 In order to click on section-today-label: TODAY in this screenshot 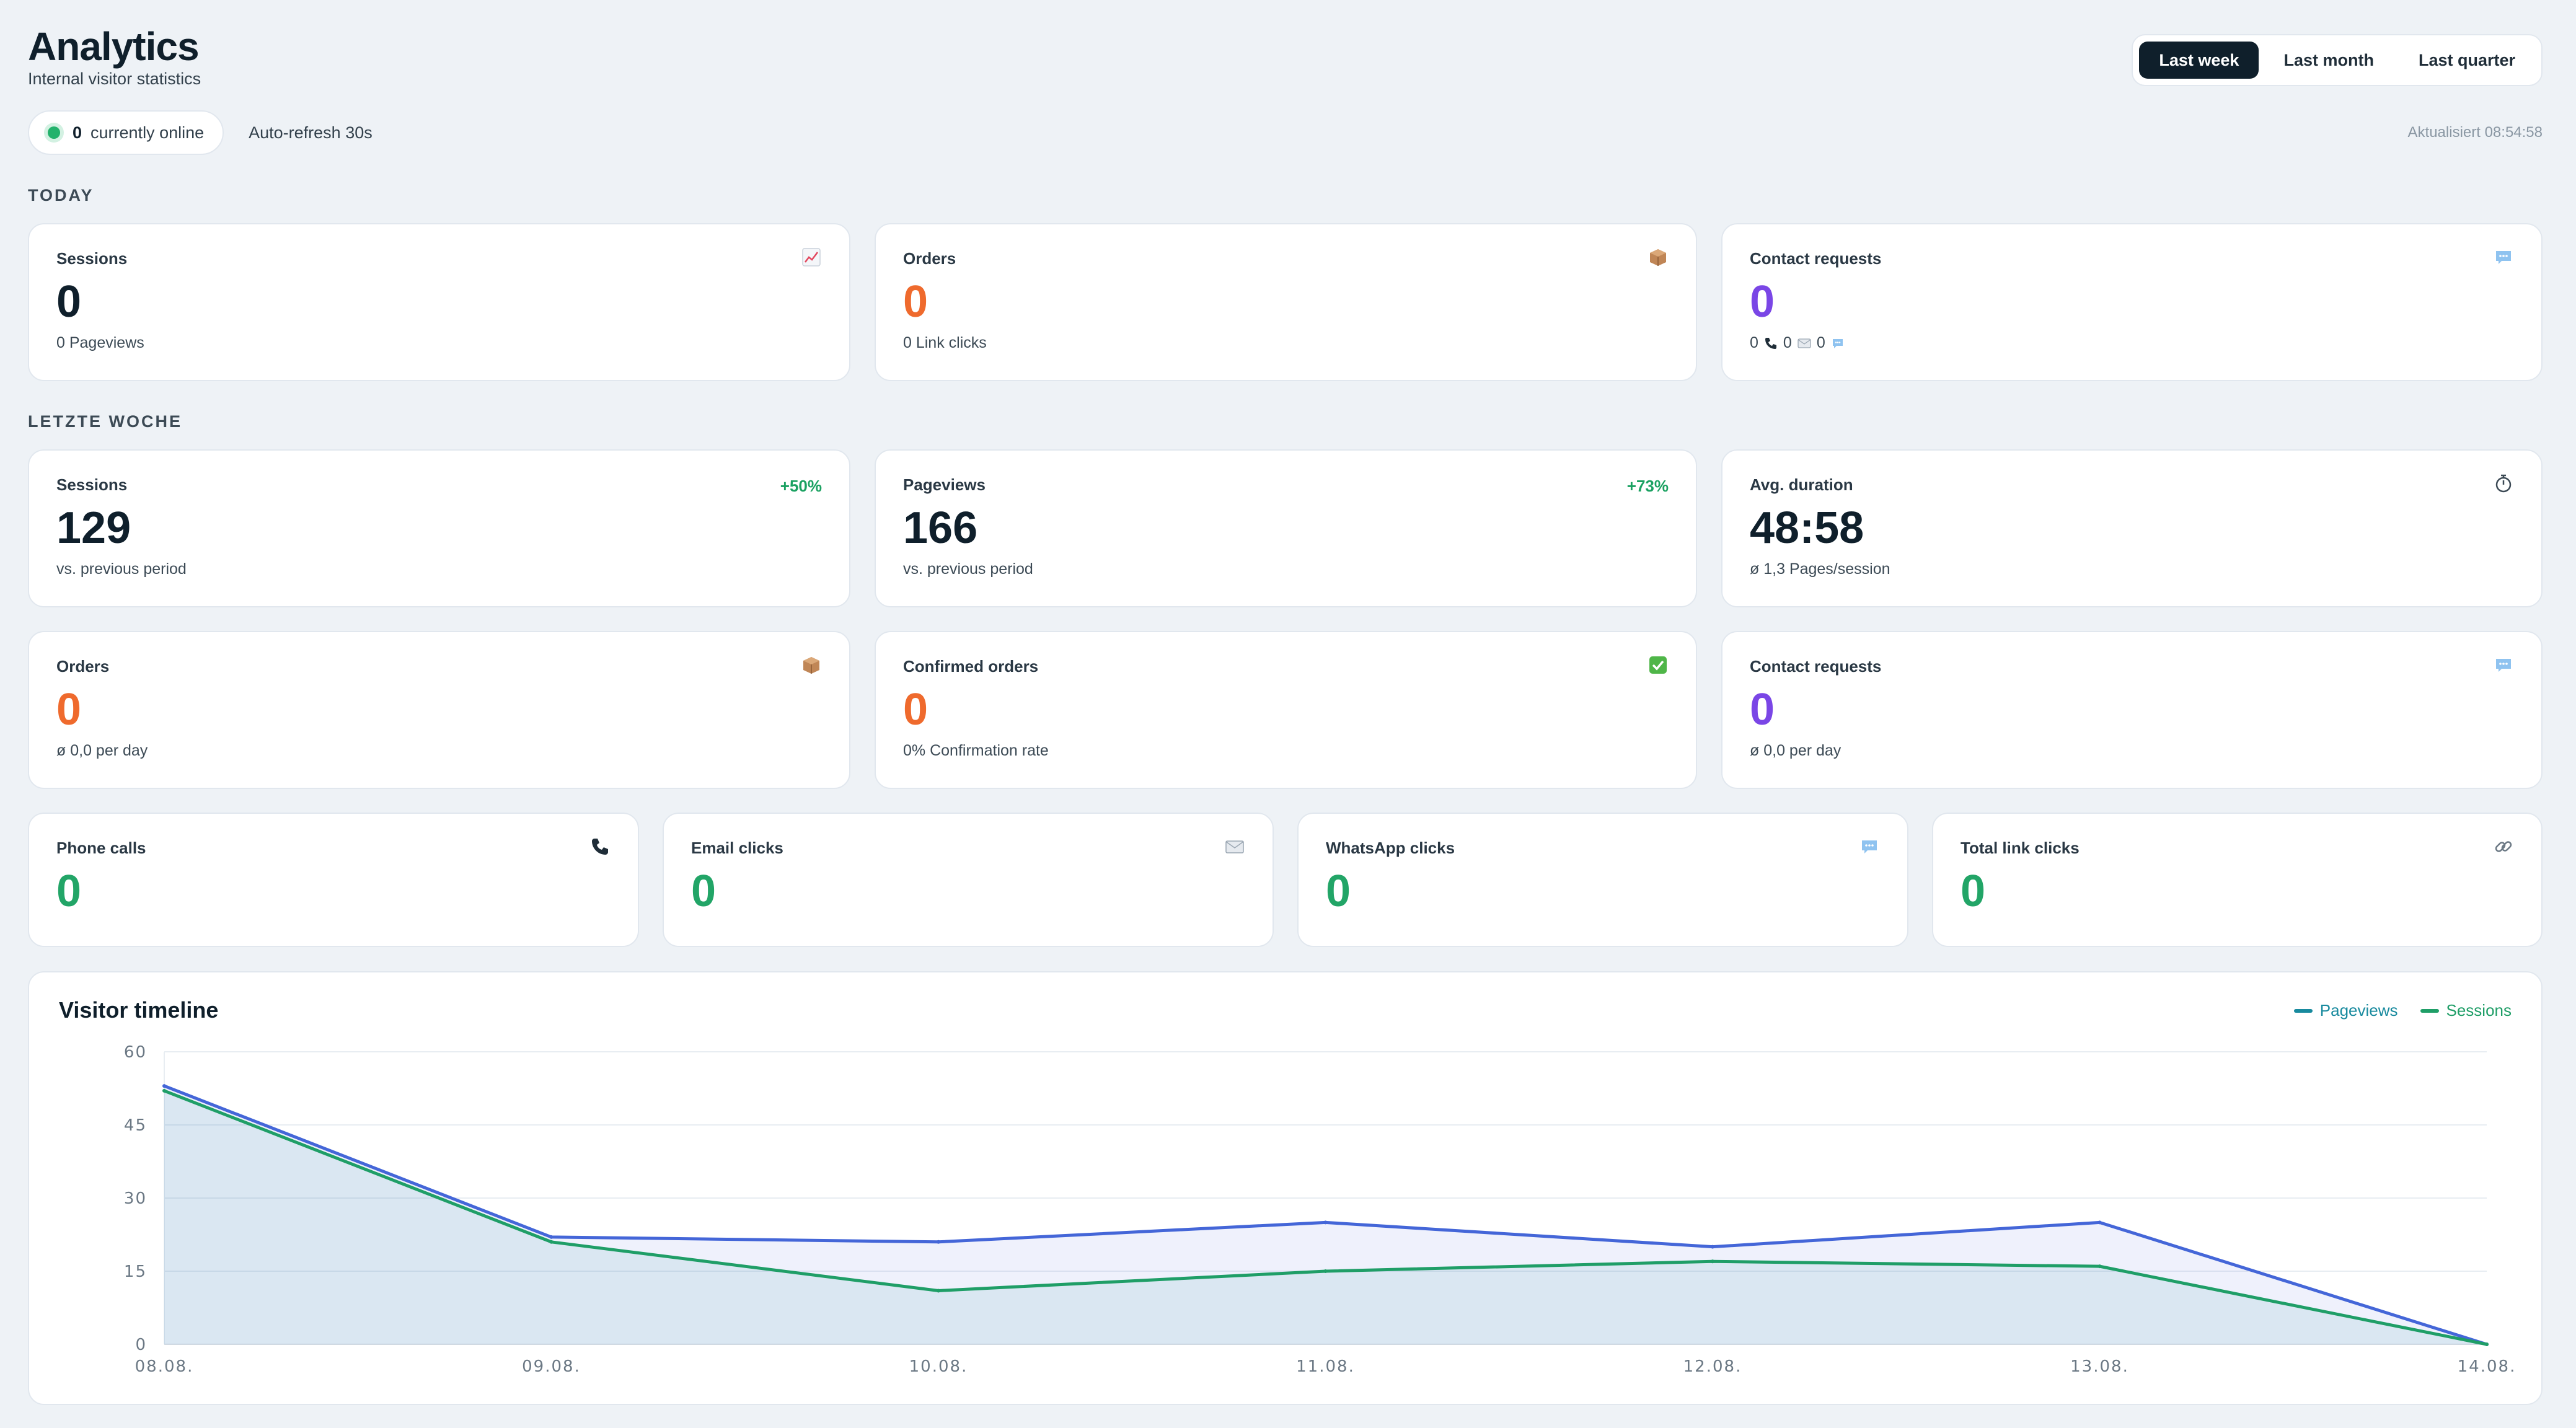, I will do `click(61, 195)`.